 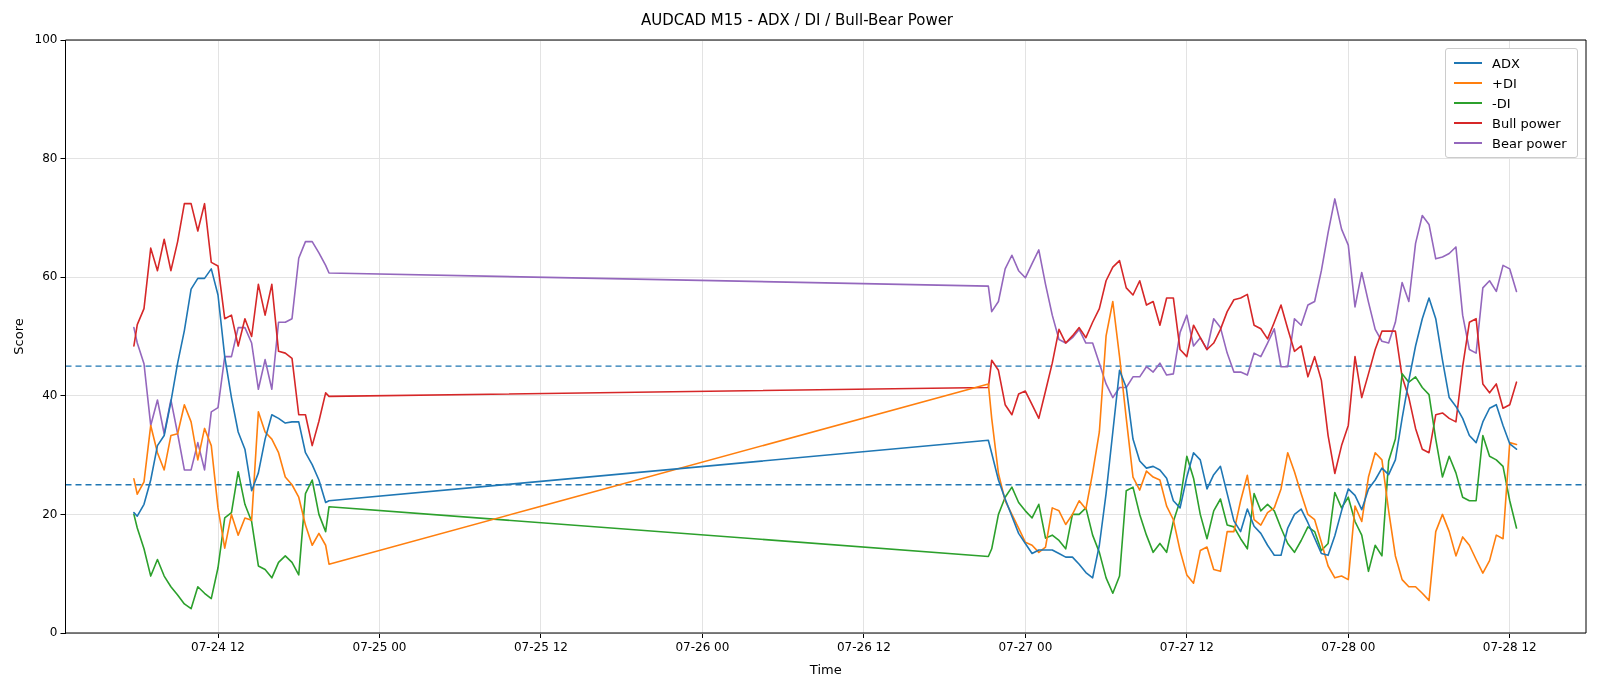 What do you see at coordinates (53, 632) in the screenshot?
I see `y-tick-label: 0` at bounding box center [53, 632].